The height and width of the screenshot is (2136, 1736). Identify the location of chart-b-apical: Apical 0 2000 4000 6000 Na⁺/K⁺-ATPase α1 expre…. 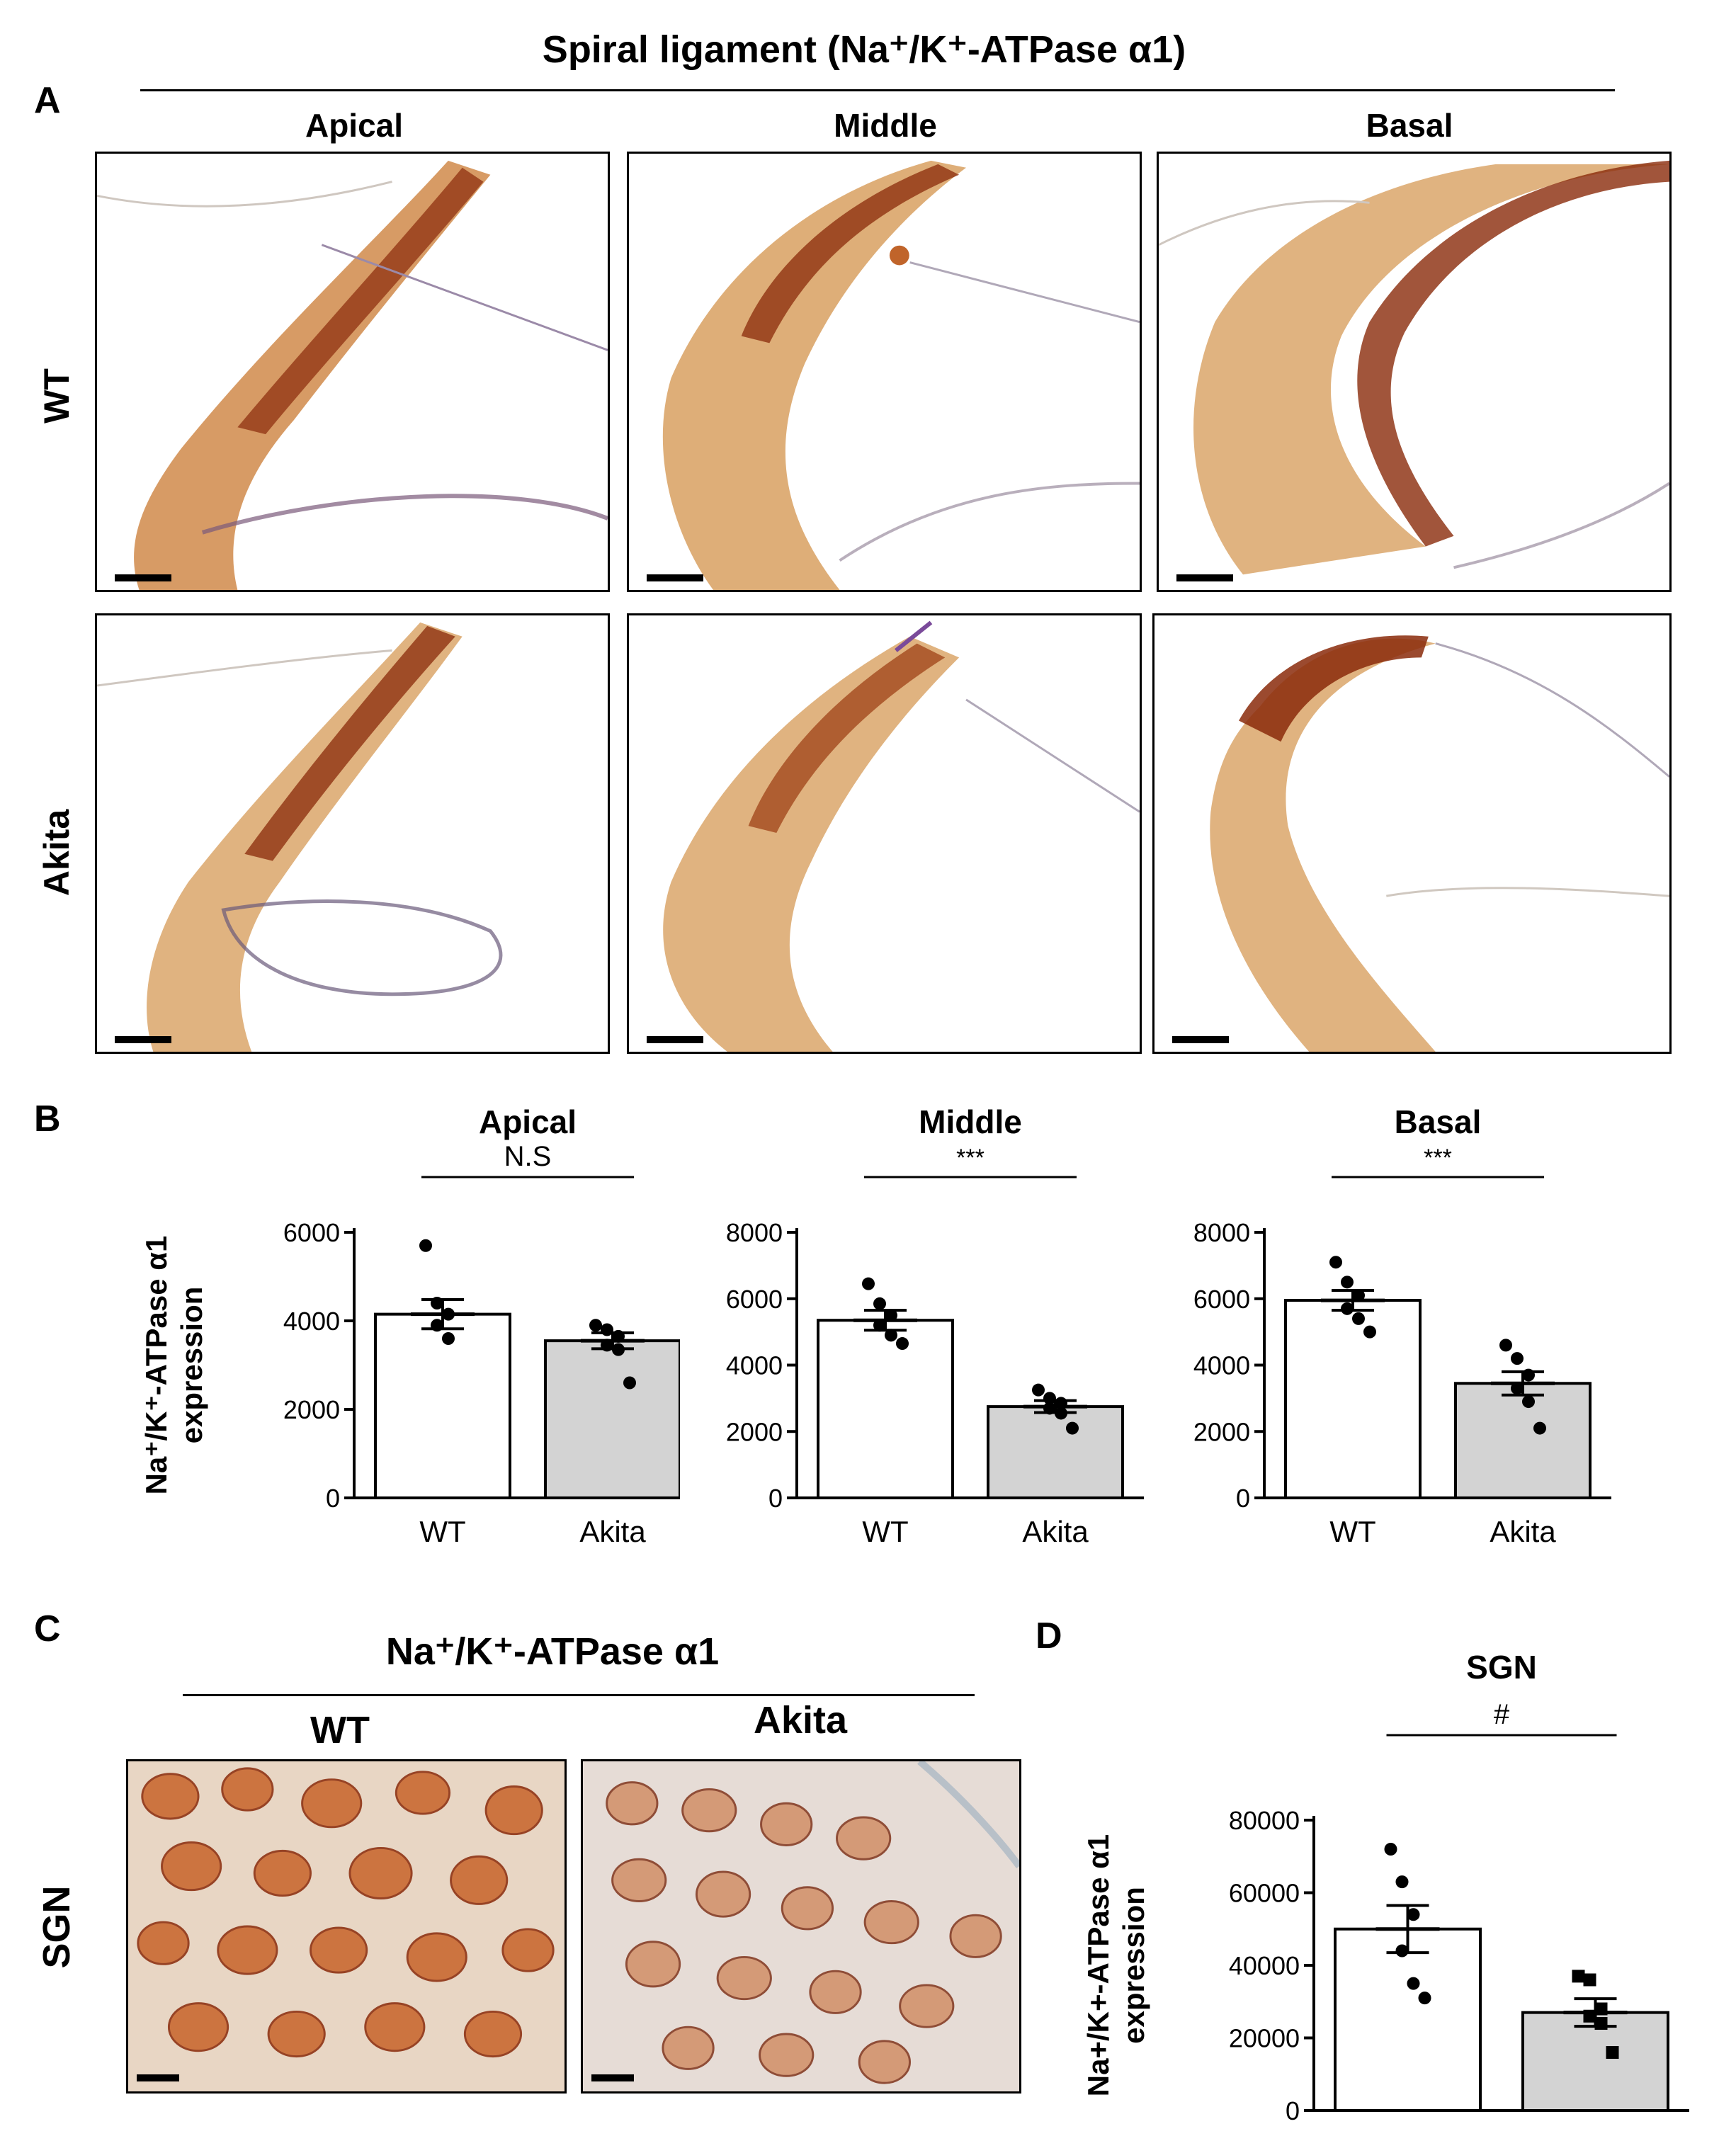
(410, 1325).